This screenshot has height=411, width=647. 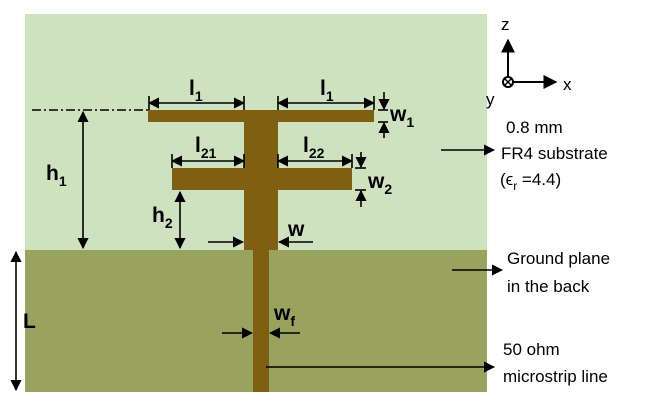 I want to click on substrate-note: FR4 substrate, so click(x=554, y=153).